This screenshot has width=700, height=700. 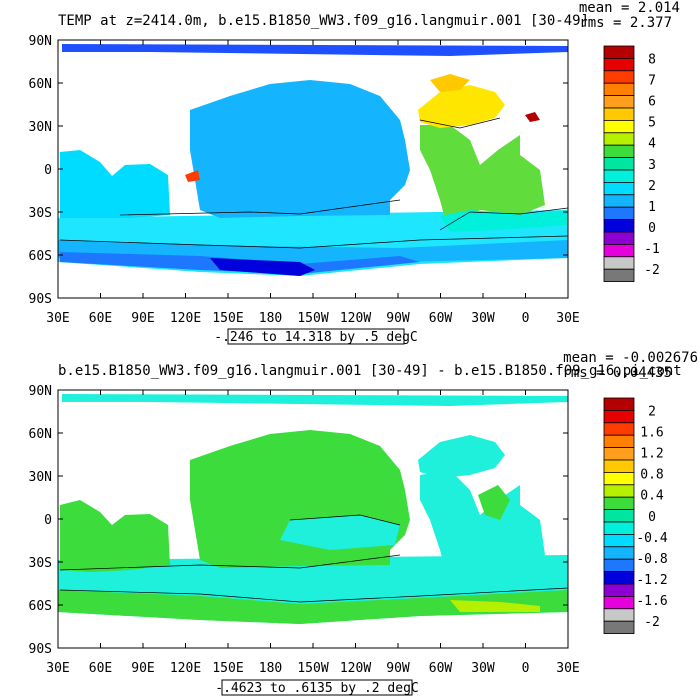 I want to click on lon-tick-label: 60W, so click(x=441, y=668).